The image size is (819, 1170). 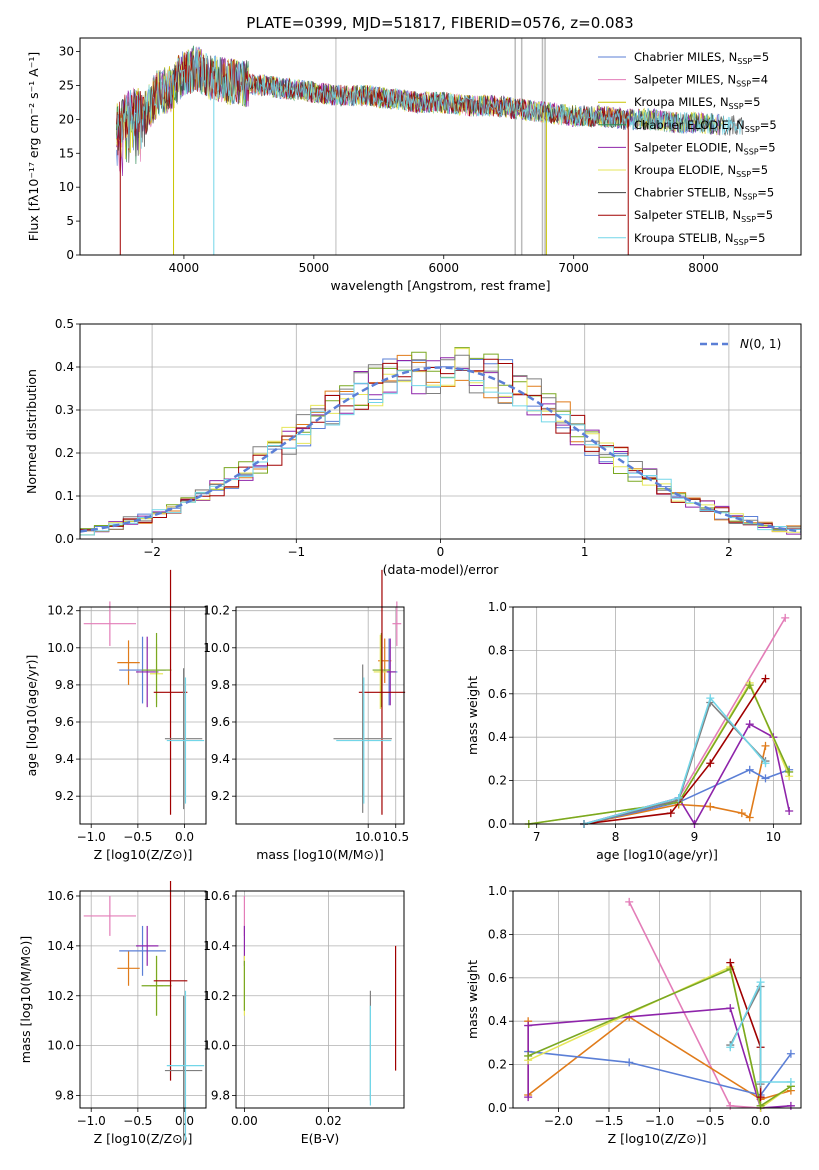 What do you see at coordinates (695, 837) in the screenshot?
I see `x-tick-label: 9` at bounding box center [695, 837].